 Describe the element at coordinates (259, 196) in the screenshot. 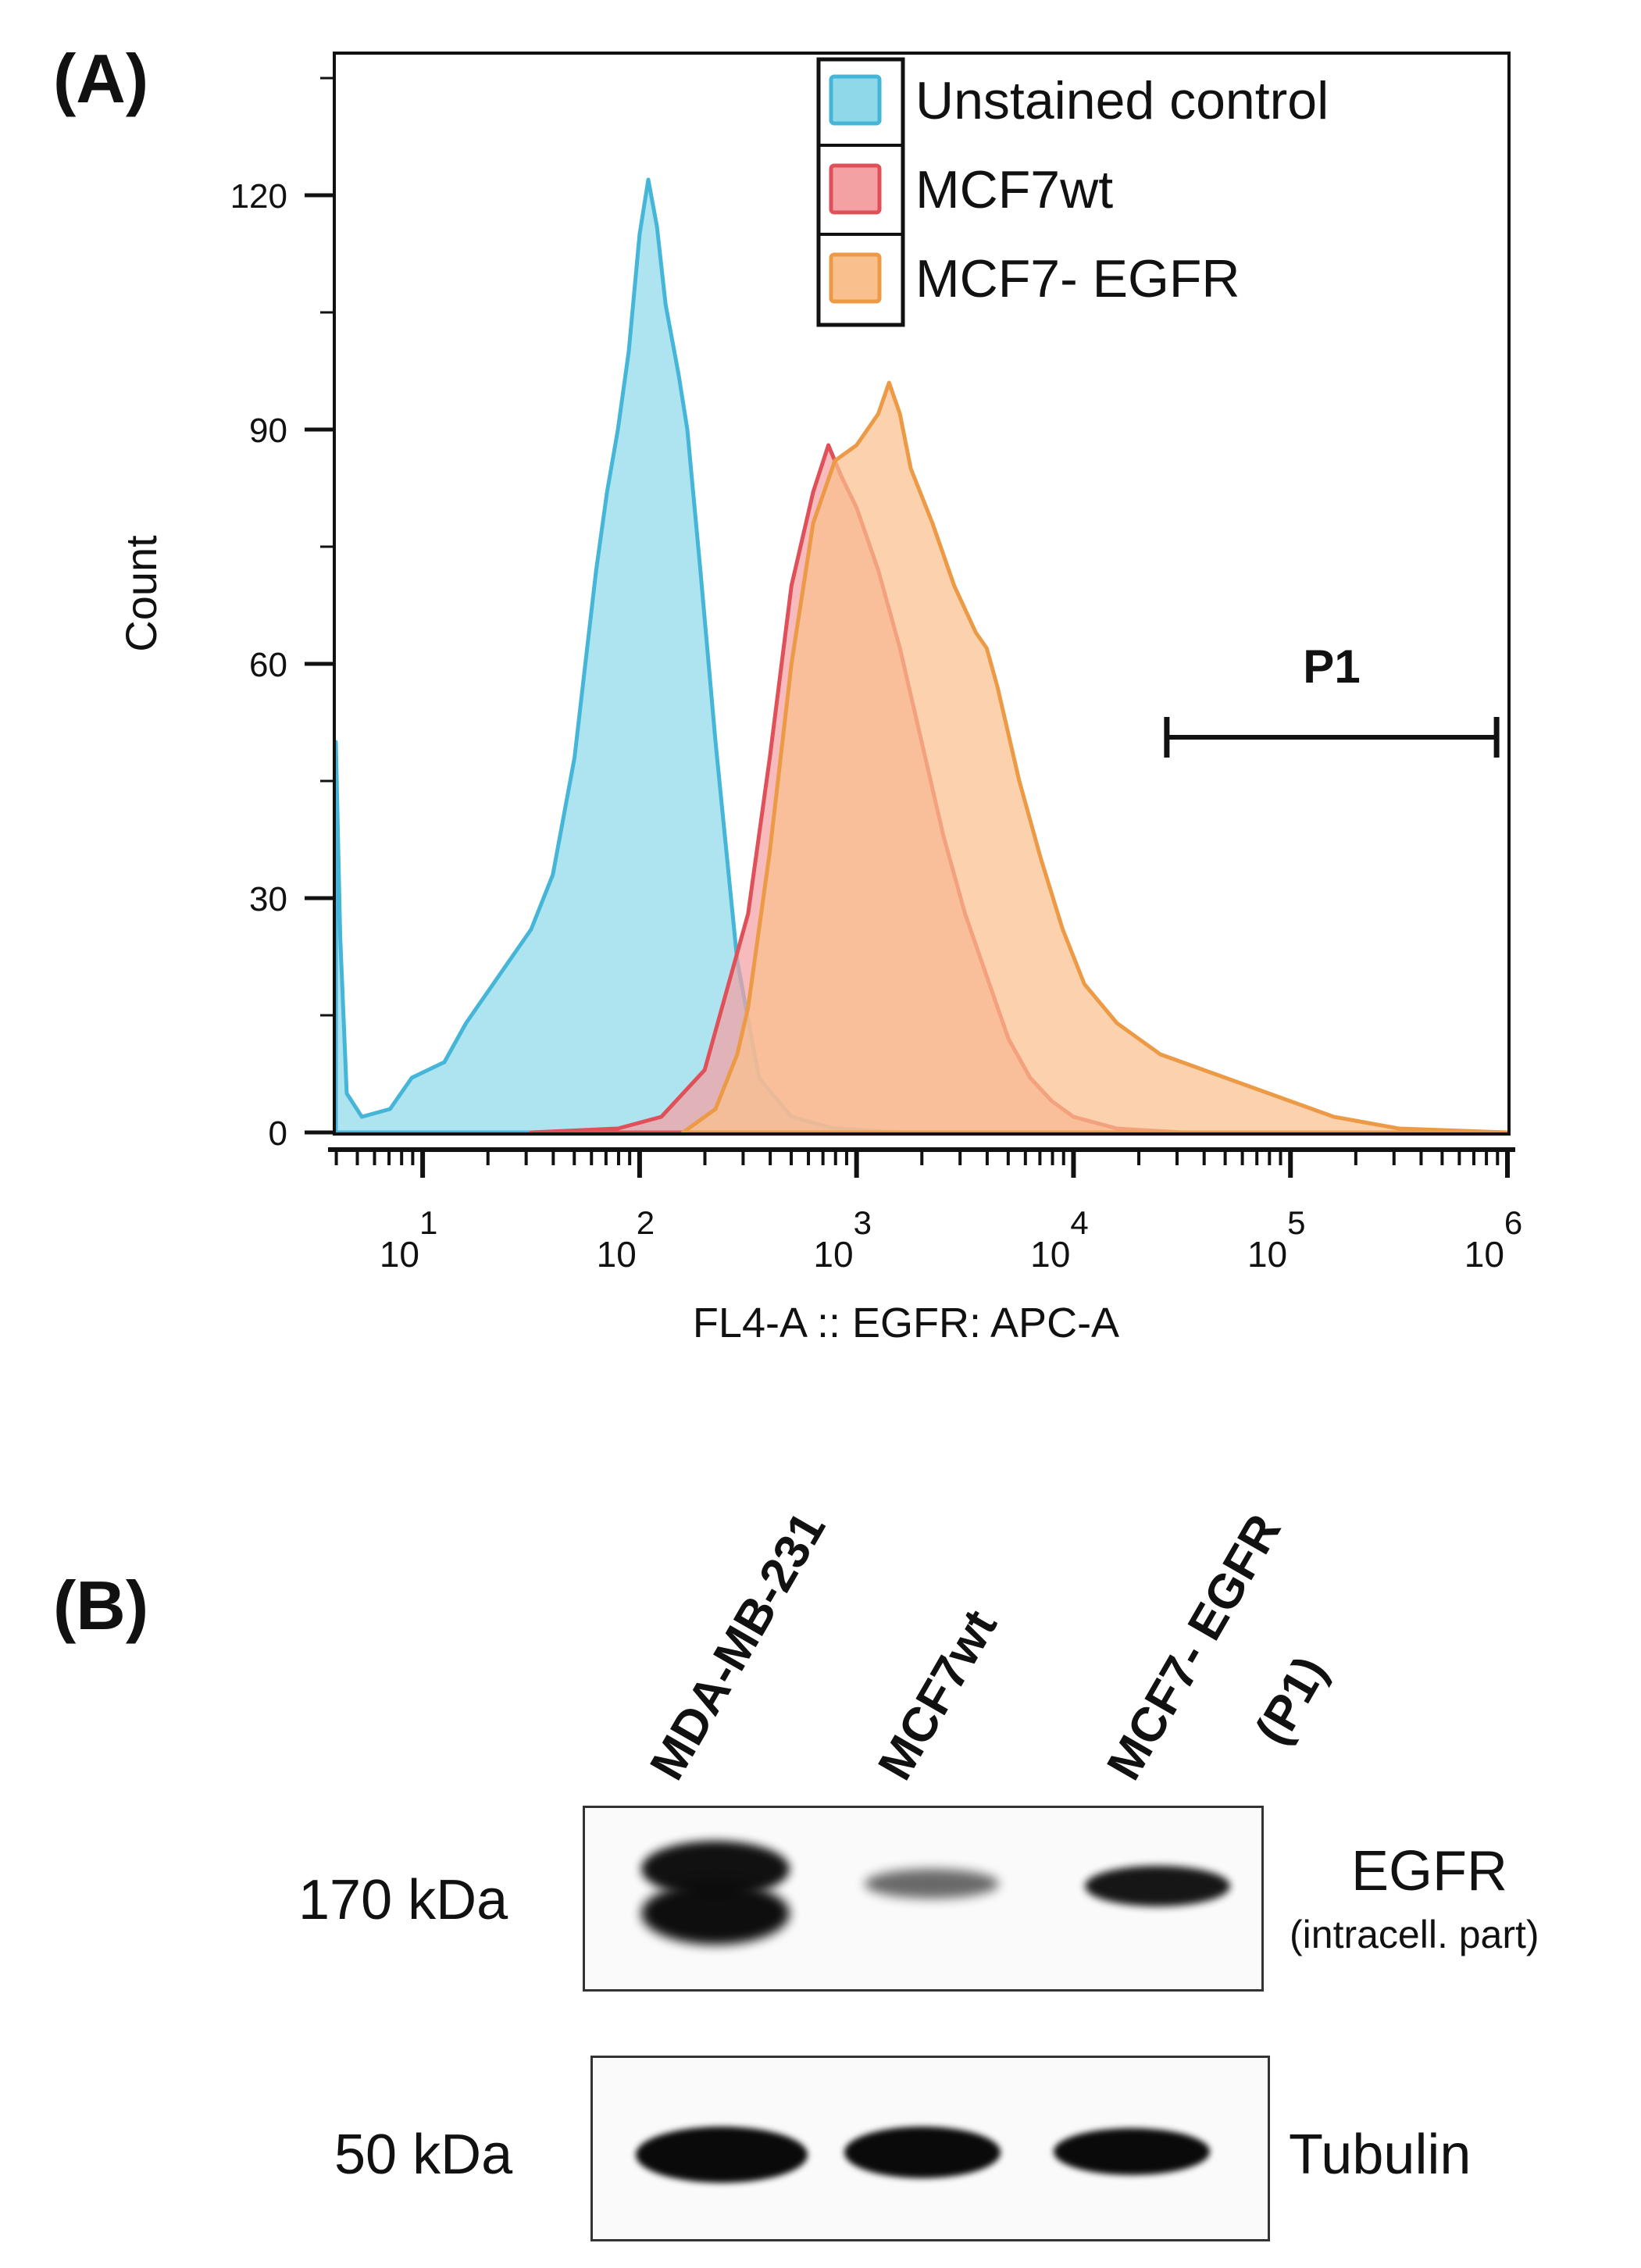

I see `y-tick-label-120: 120` at that location.